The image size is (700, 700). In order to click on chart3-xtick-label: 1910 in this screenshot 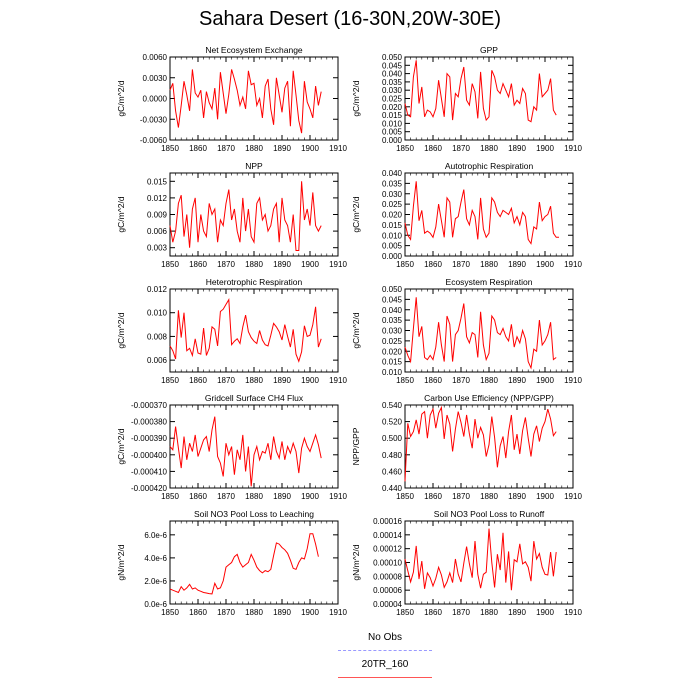, I will do `click(338, 264)`.